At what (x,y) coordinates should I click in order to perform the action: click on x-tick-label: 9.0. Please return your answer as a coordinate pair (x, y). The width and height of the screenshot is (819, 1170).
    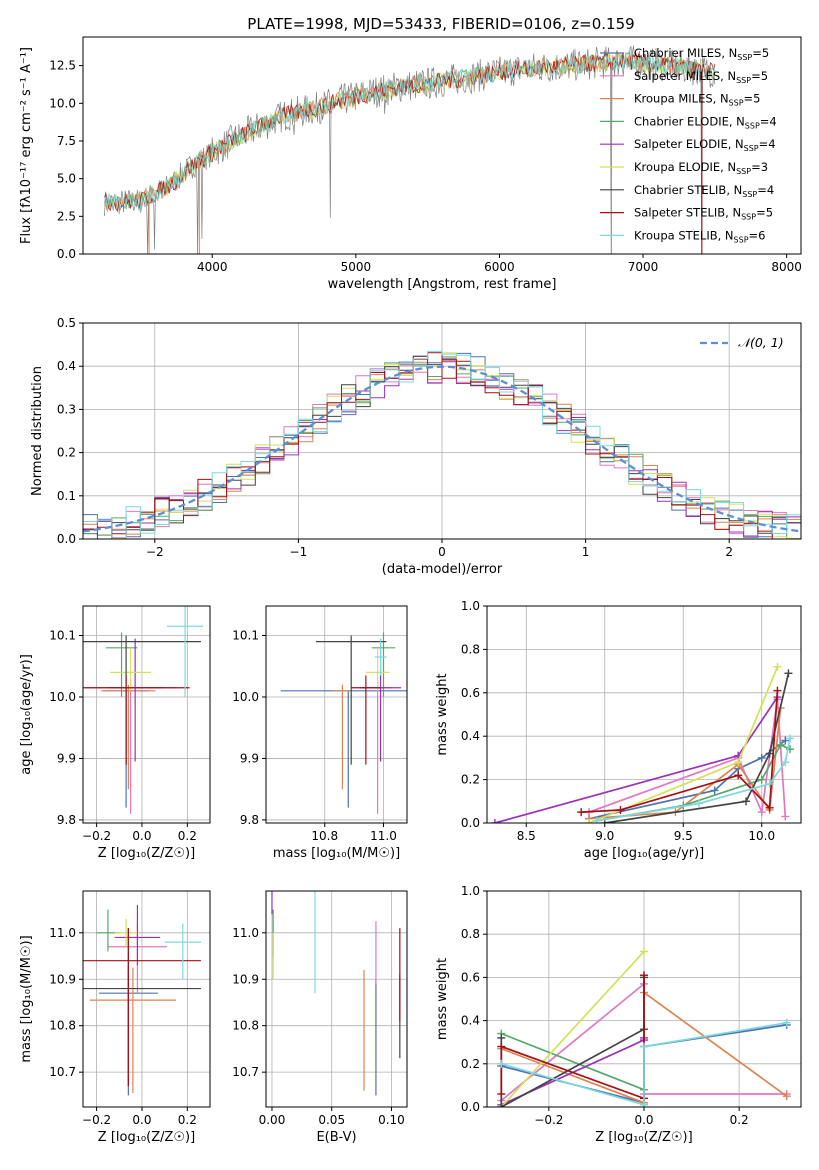
    Looking at the image, I should click on (604, 836).